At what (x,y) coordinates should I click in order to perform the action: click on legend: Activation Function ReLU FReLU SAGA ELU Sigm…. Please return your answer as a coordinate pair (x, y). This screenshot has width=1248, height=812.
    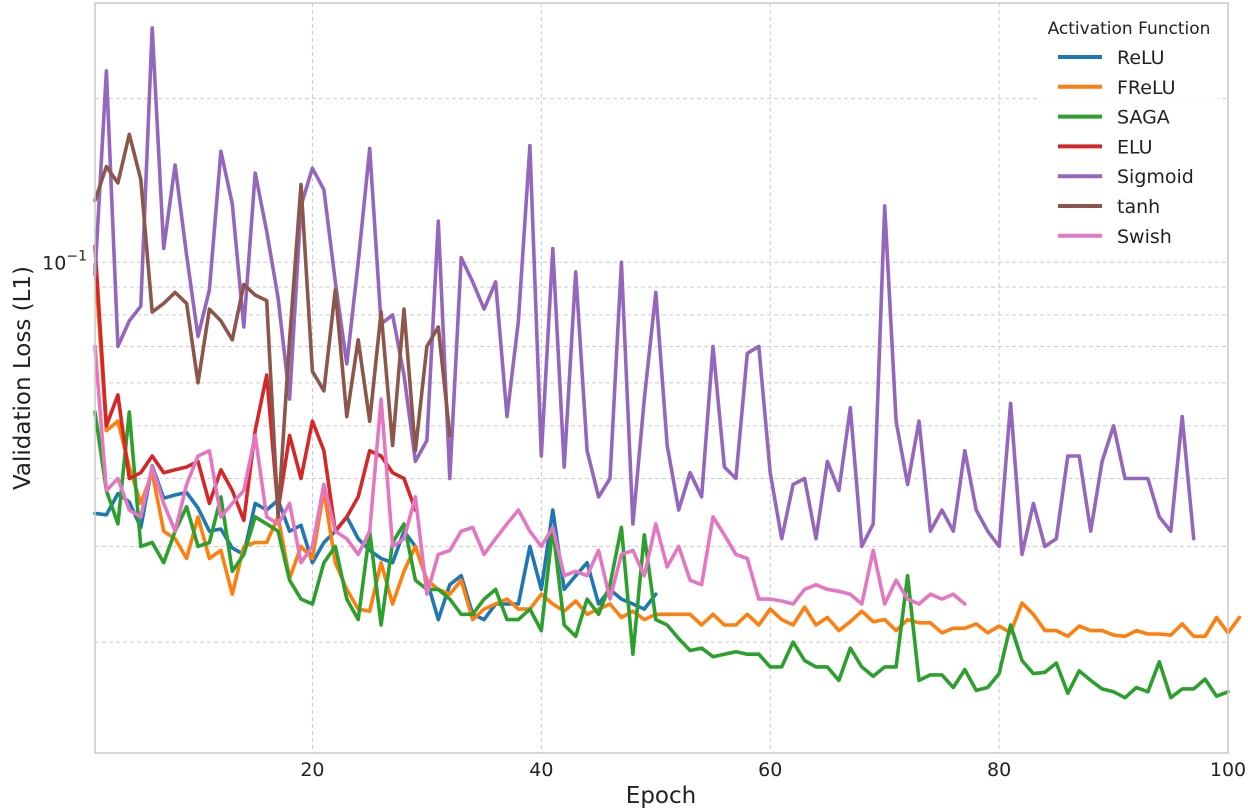
    Looking at the image, I should click on (1129, 134).